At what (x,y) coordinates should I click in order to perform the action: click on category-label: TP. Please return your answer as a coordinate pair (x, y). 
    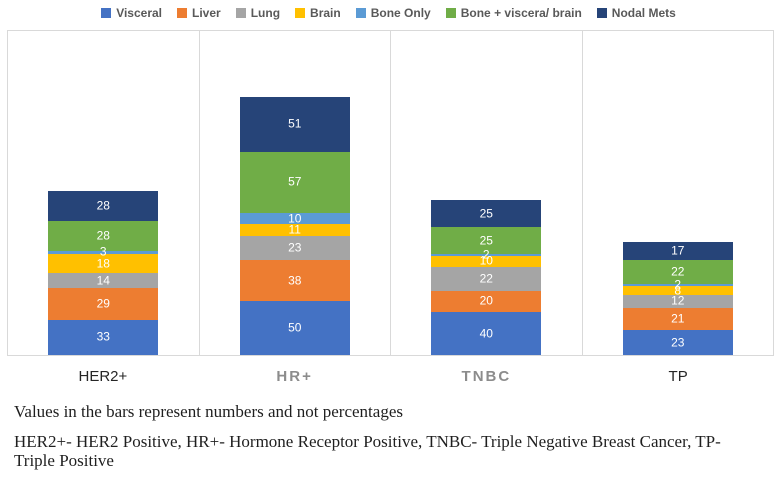
    Looking at the image, I should click on (678, 376).